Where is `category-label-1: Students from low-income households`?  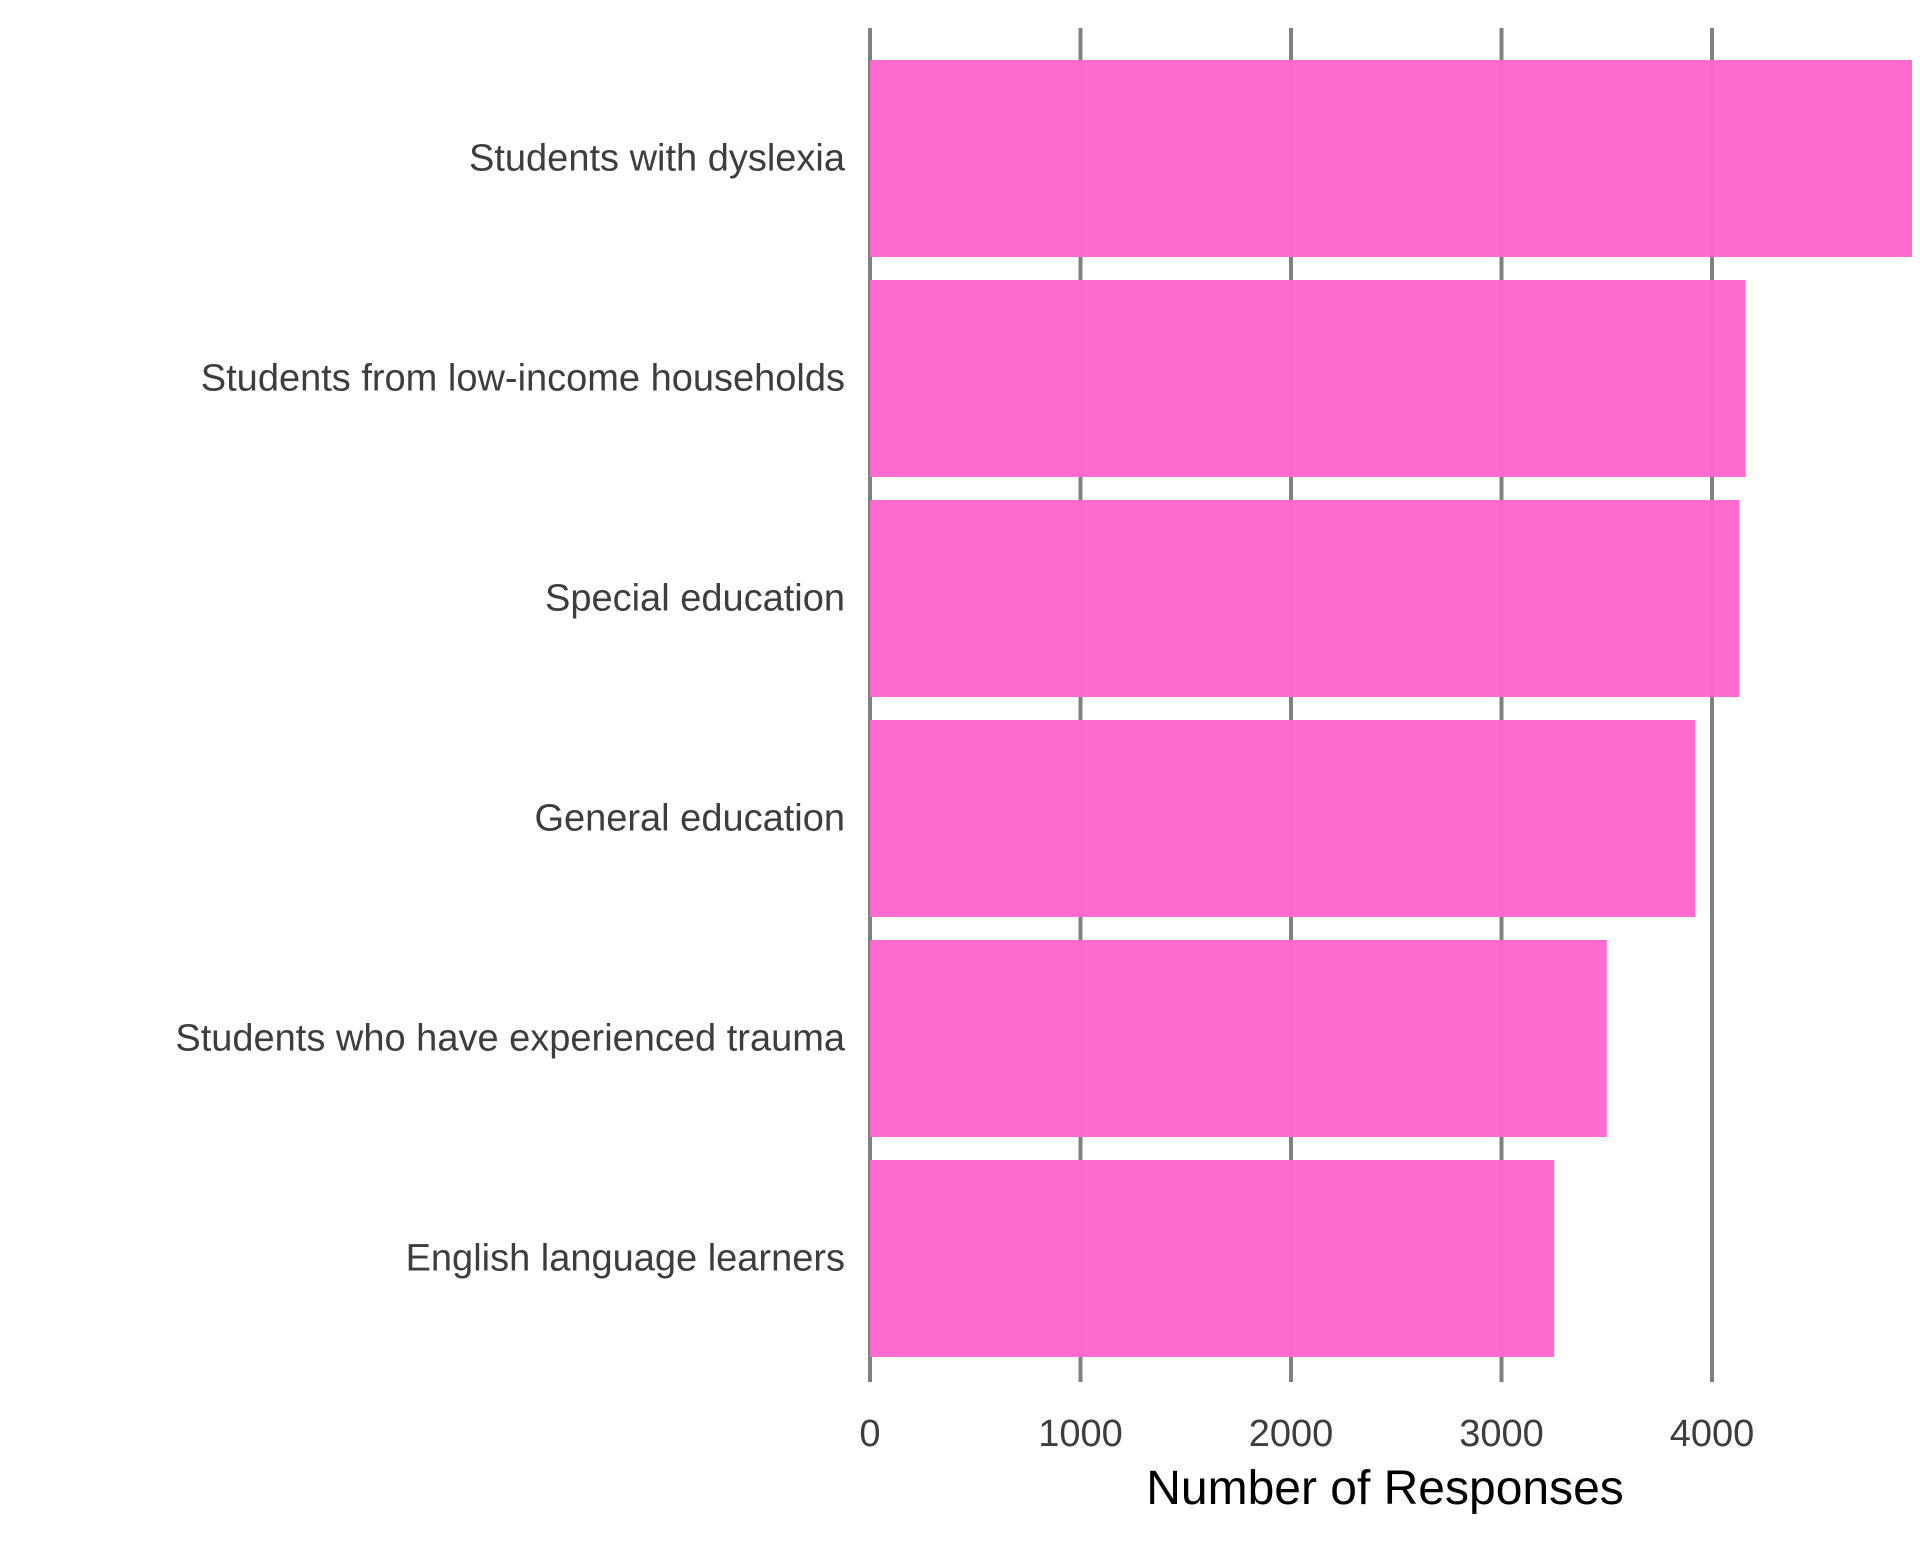
category-label-1: Students from low-income households is located at coordinates (523, 379).